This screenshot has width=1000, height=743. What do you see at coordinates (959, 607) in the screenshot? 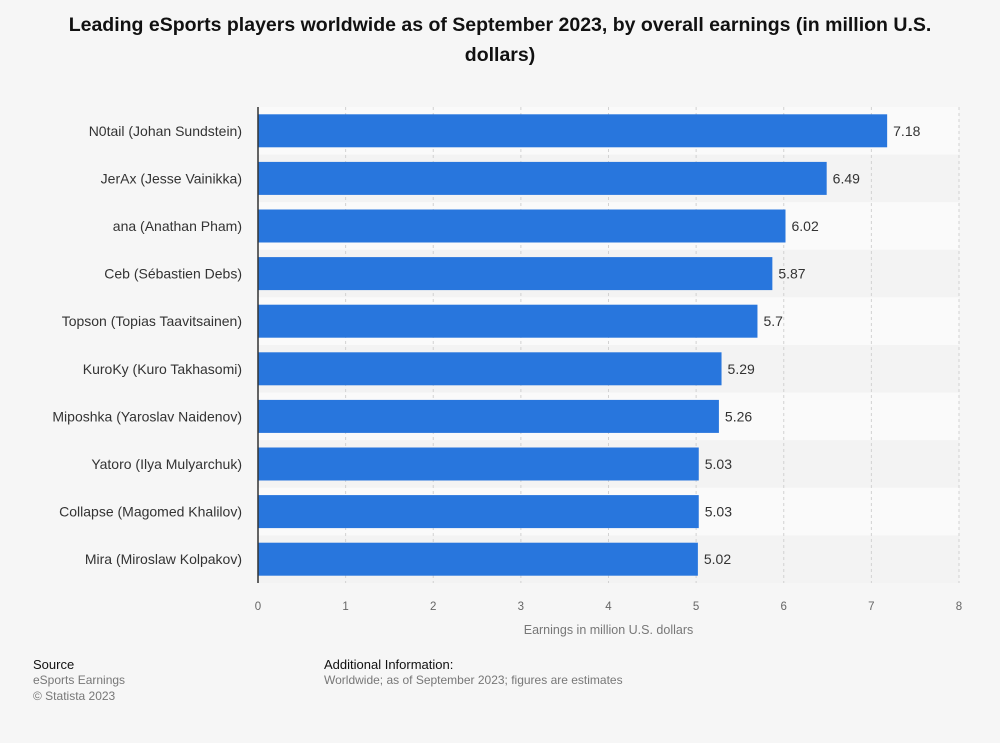
I see `x-tick-label: 8` at bounding box center [959, 607].